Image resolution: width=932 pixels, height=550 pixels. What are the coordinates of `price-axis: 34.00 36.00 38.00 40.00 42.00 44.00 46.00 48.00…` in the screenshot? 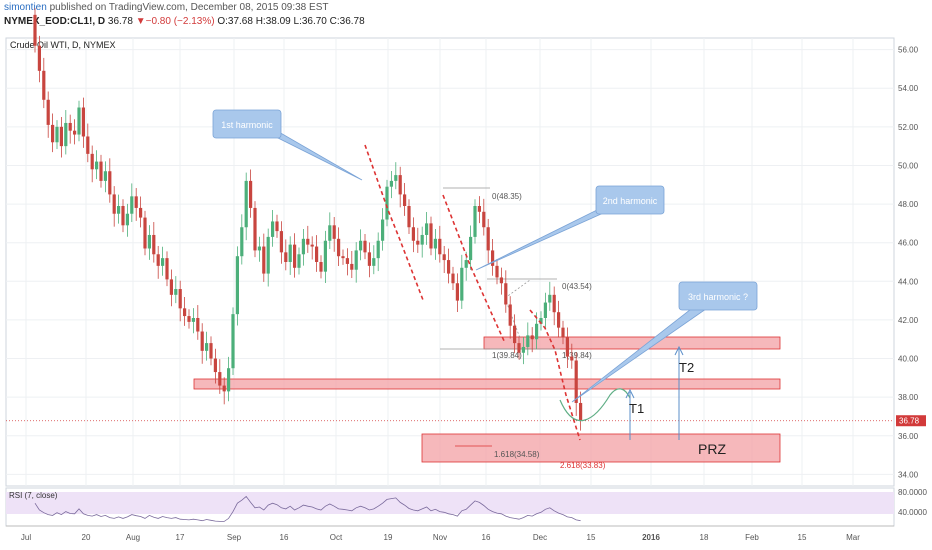 It's located at (908, 263).